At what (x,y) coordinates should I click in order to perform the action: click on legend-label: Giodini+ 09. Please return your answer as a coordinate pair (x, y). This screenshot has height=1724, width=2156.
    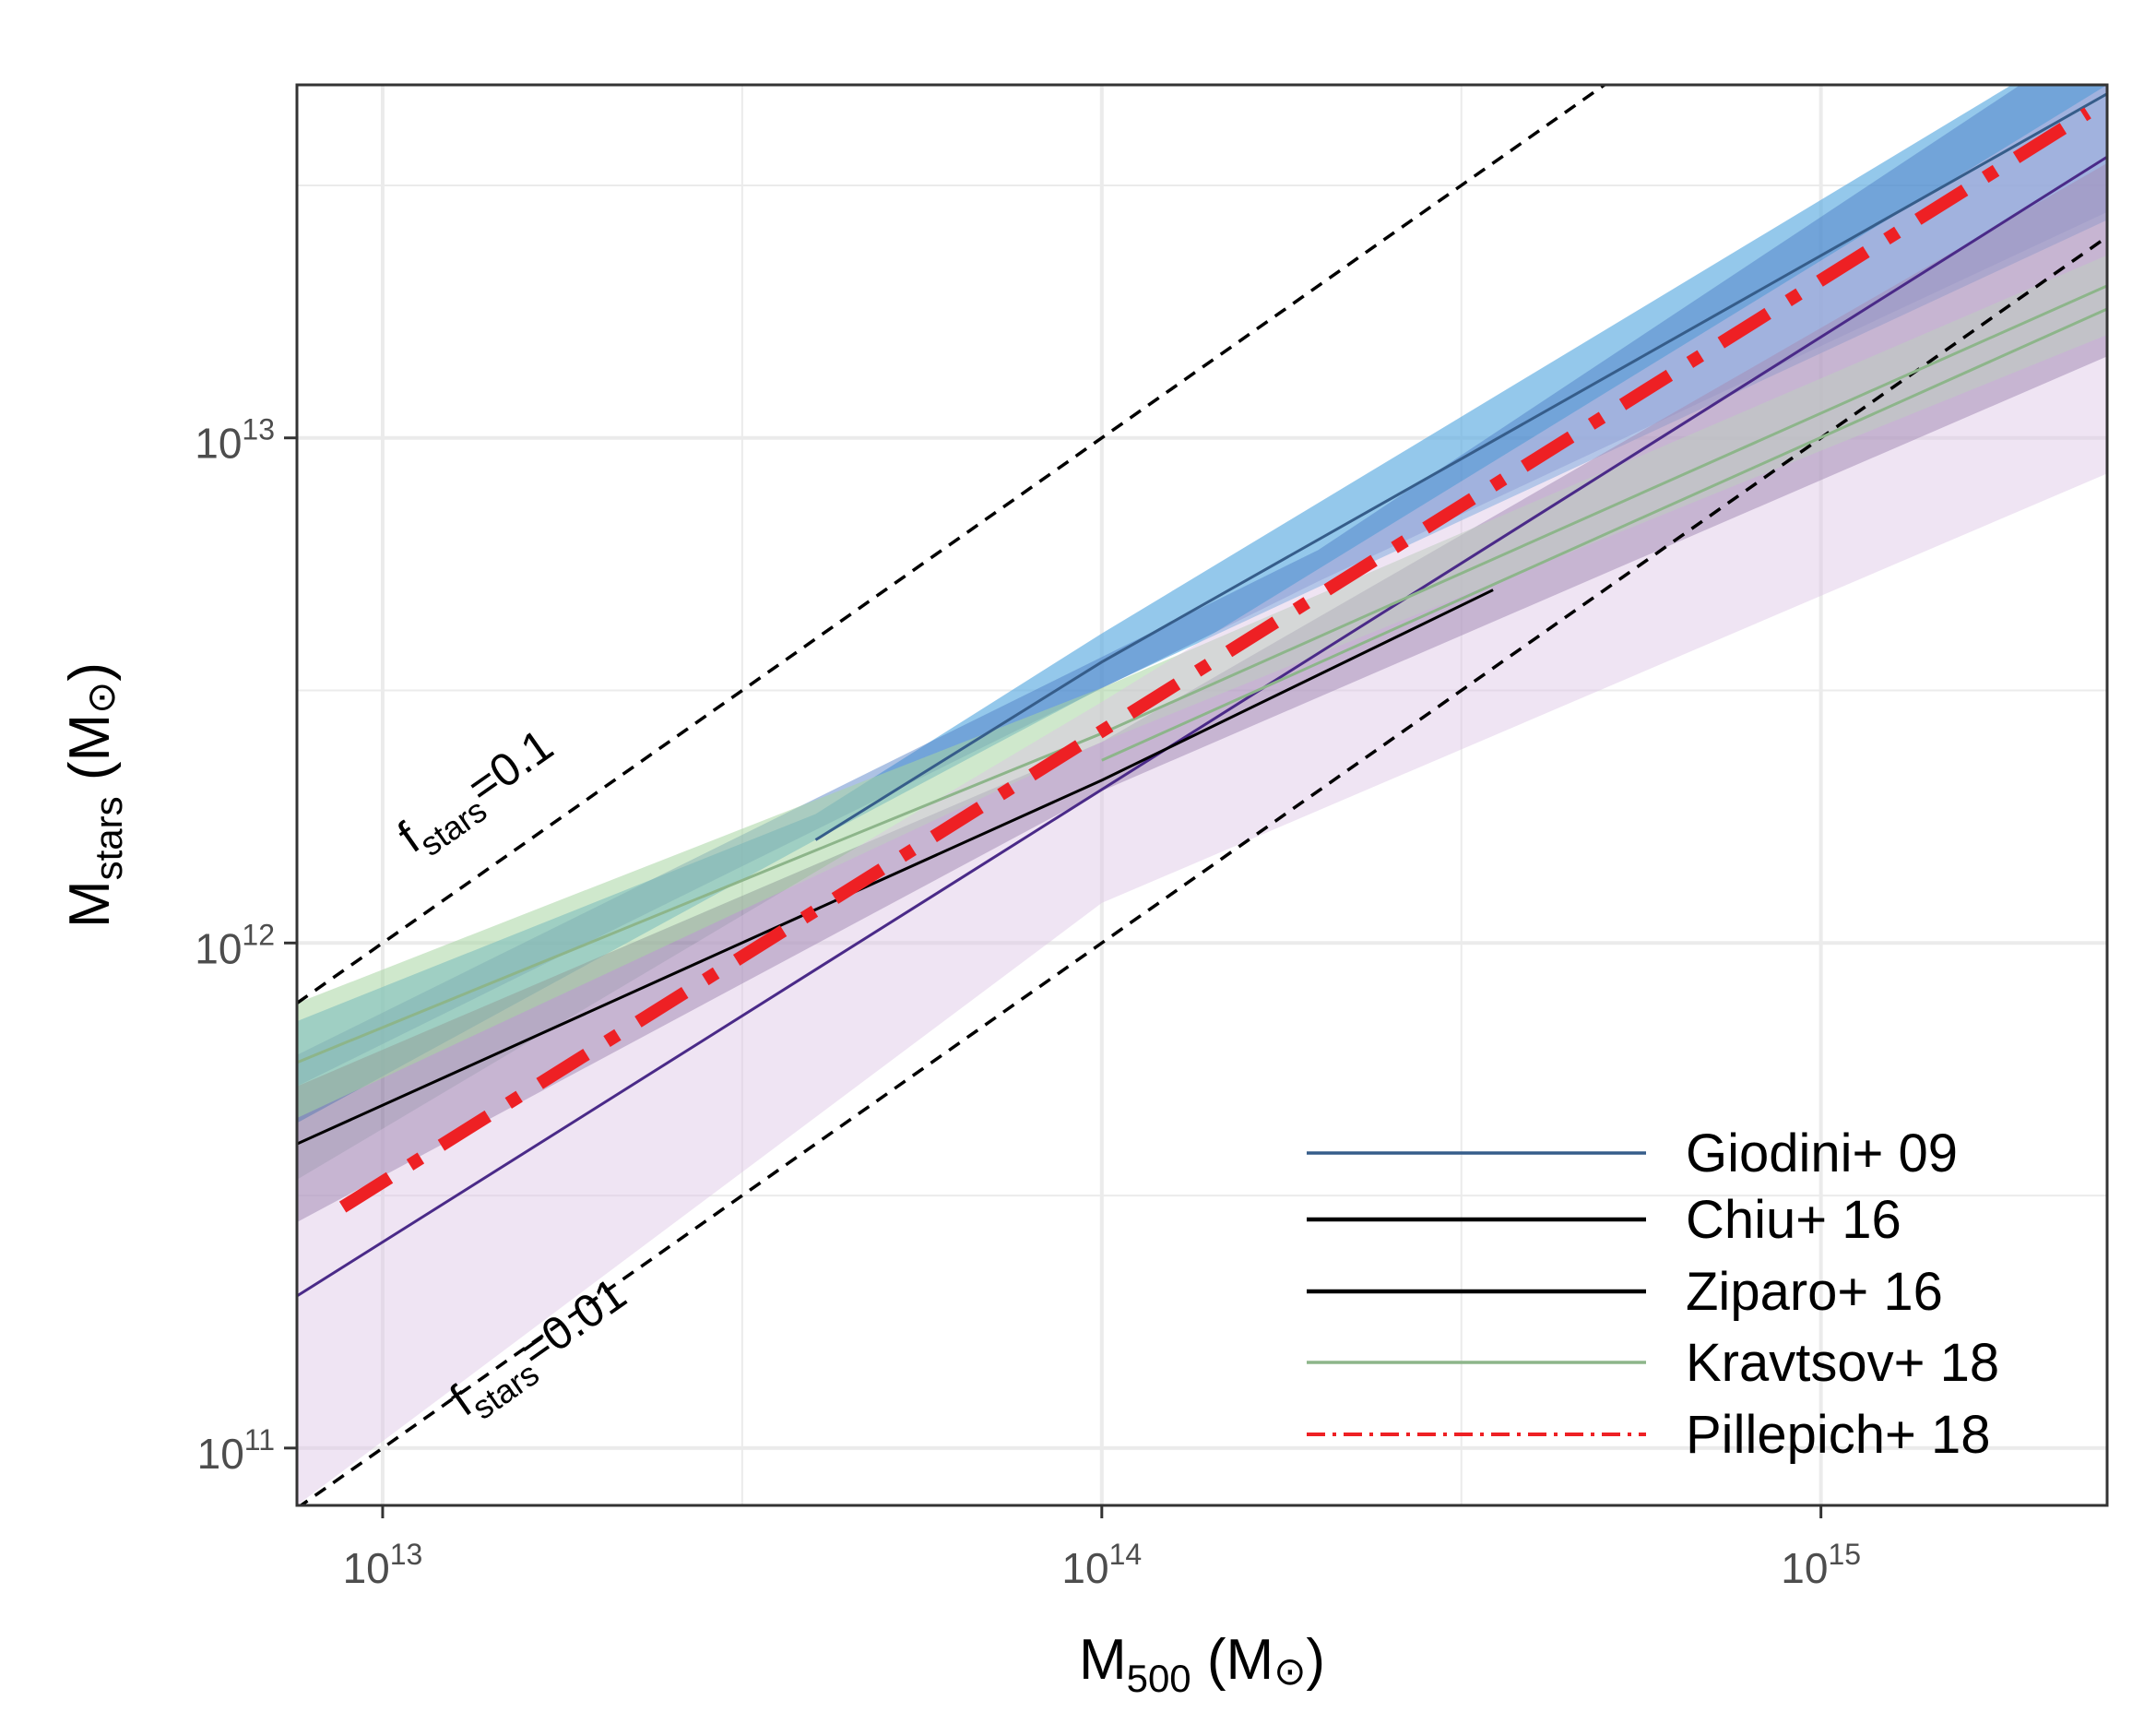
    Looking at the image, I should click on (1822, 1153).